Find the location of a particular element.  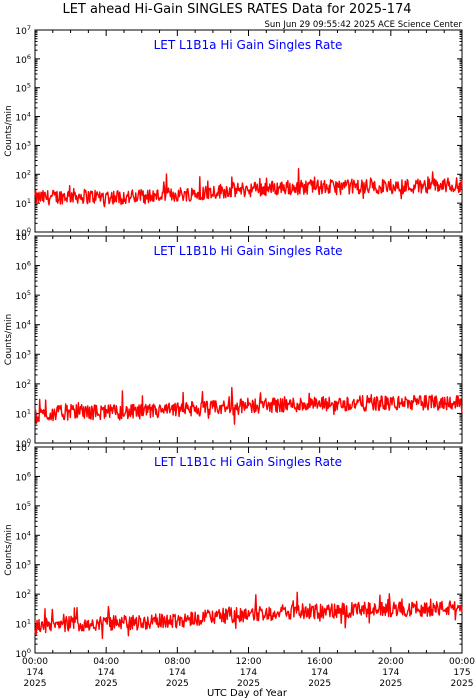

x-tick-label-time: 16:00 is located at coordinates (320, 662).